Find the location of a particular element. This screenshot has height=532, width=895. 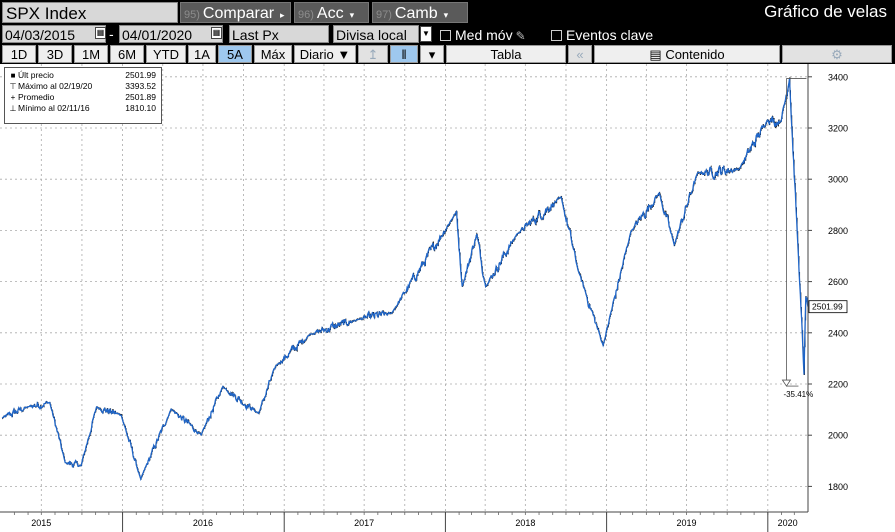

x-tick-label: 2017 is located at coordinates (364, 523).